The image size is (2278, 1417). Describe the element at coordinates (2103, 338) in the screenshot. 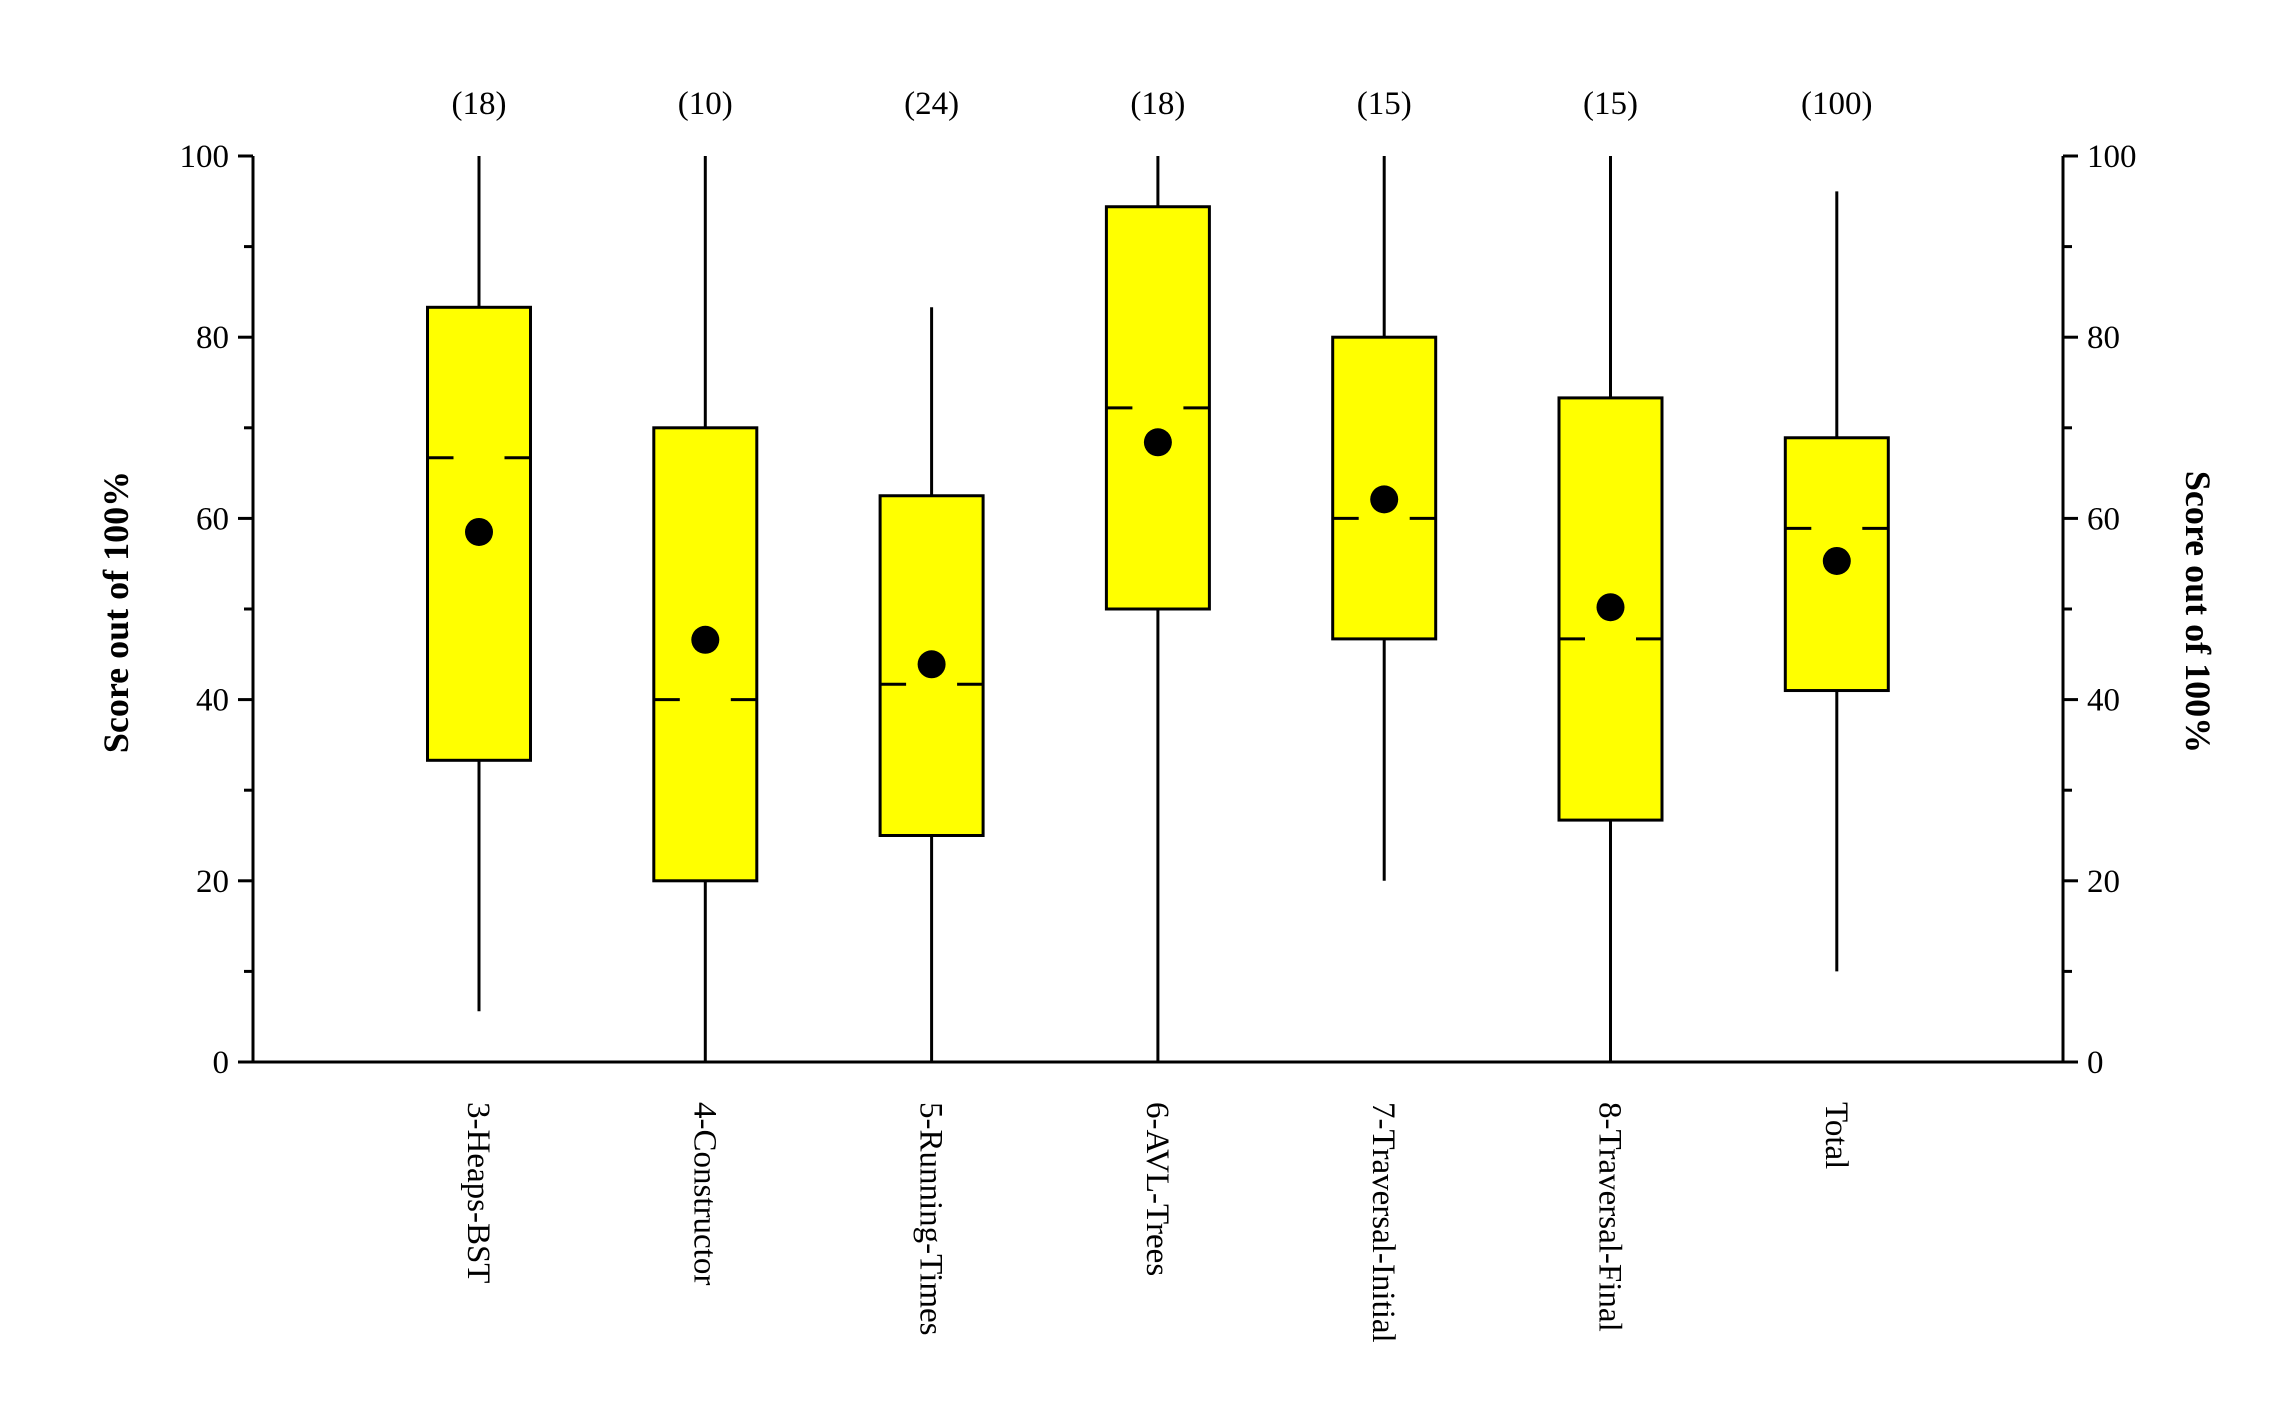

I see `y-tick-label-right: 80` at that location.